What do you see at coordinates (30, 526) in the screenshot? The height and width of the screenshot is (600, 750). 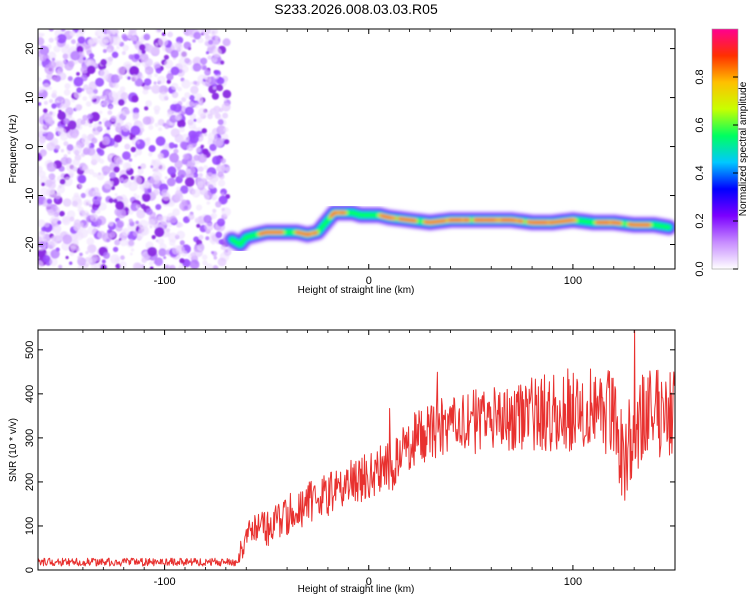 I see `y-tick-label: 100` at bounding box center [30, 526].